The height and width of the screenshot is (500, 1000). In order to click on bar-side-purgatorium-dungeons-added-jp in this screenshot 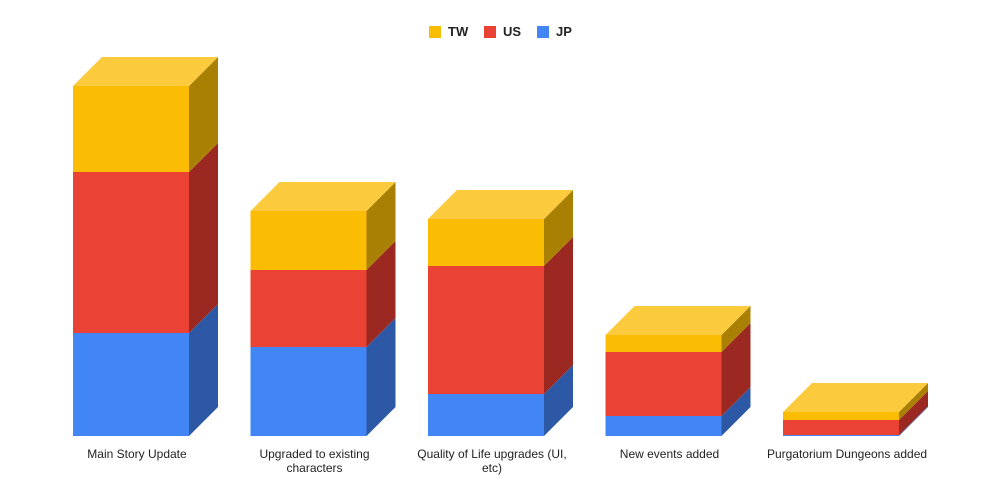, I will do `click(913, 421)`.